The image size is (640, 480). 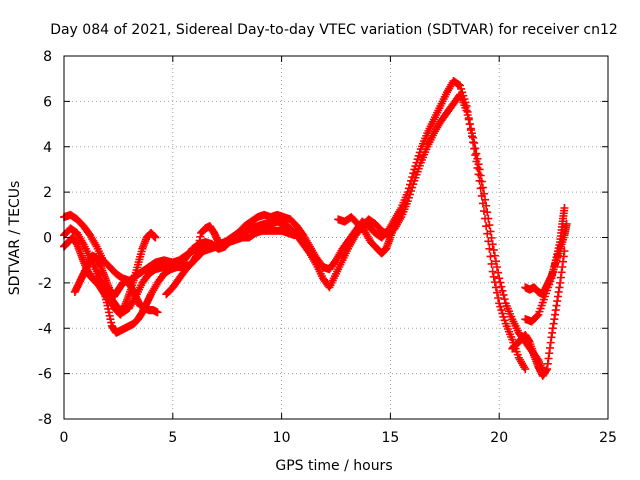 What do you see at coordinates (47, 148) in the screenshot?
I see `y-tick-label: 4` at bounding box center [47, 148].